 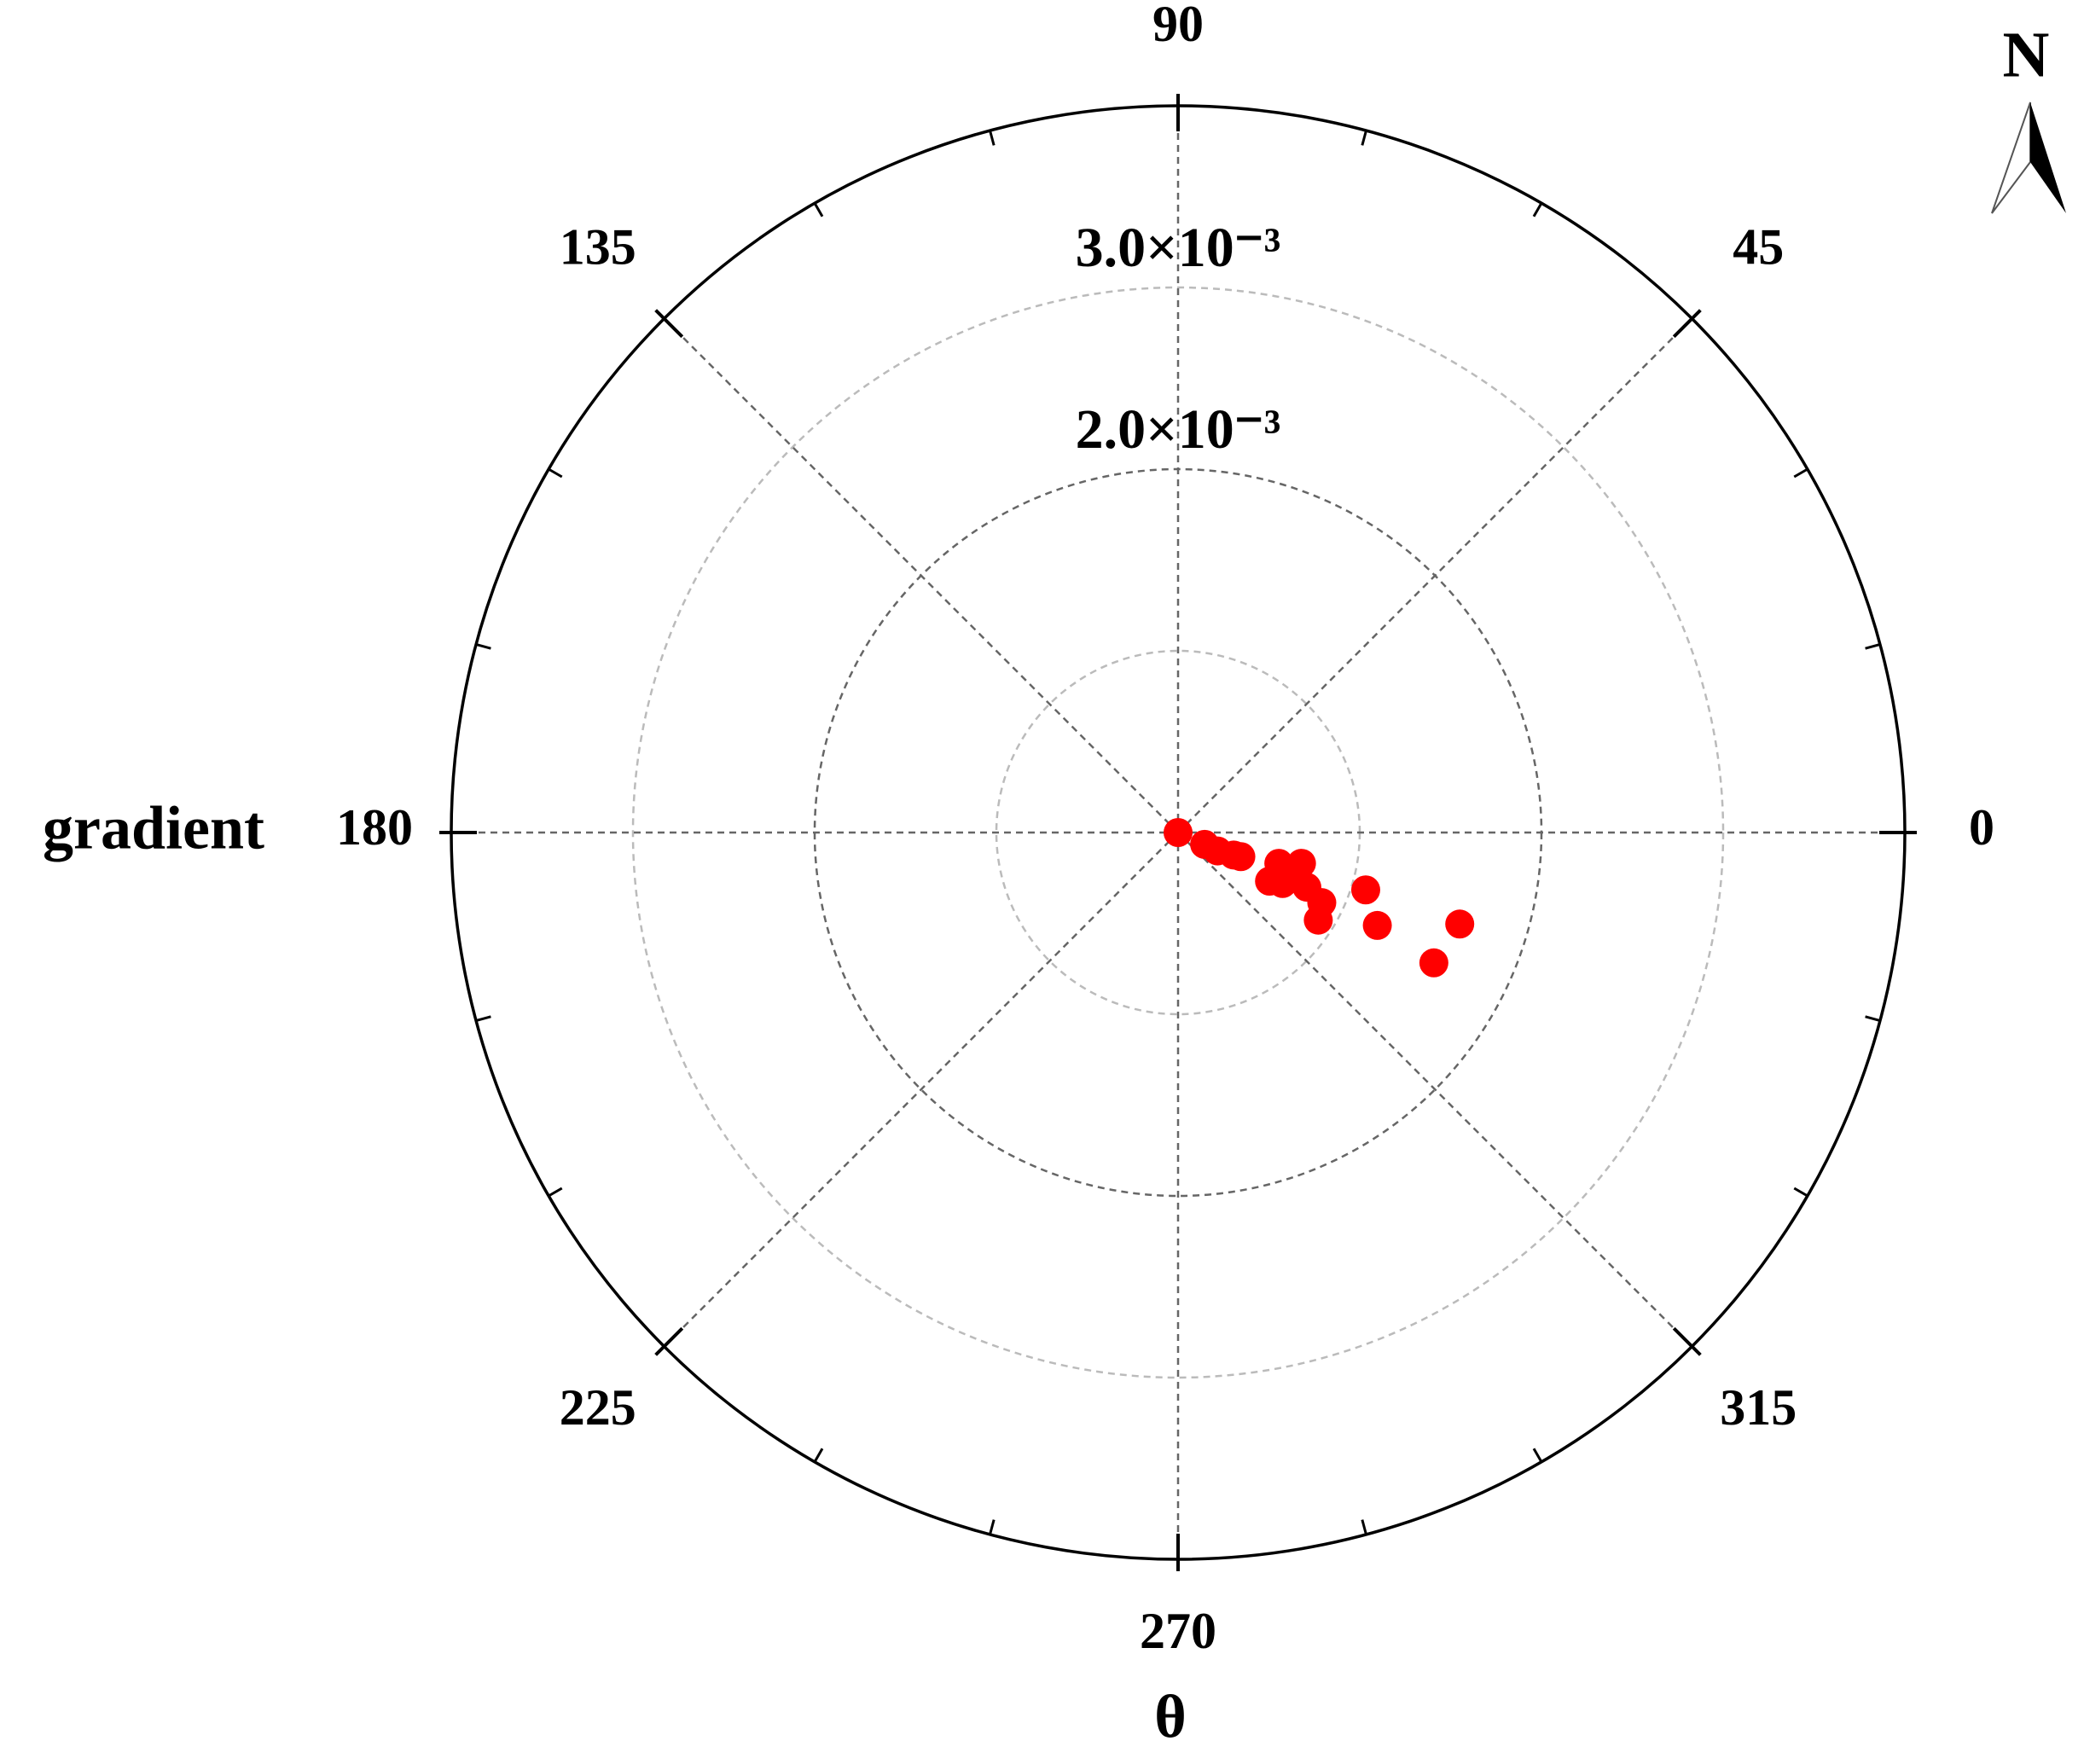 What do you see at coordinates (1981, 827) in the screenshot?
I see `theta-tick-label: 0` at bounding box center [1981, 827].